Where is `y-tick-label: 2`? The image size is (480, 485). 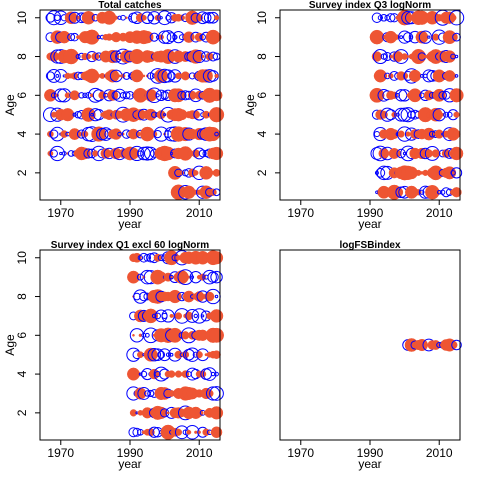
y-tick-label: 2 is located at coordinates (22, 412).